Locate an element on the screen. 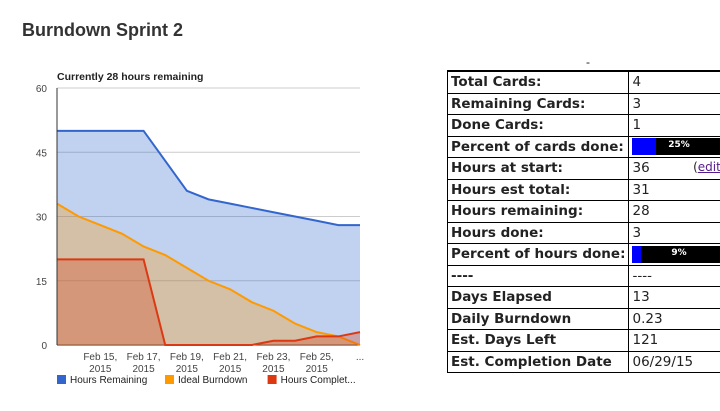 Image resolution: width=720 pixels, height=411 pixels. remaining-cards-label: Remaining Cards: is located at coordinates (538, 103).